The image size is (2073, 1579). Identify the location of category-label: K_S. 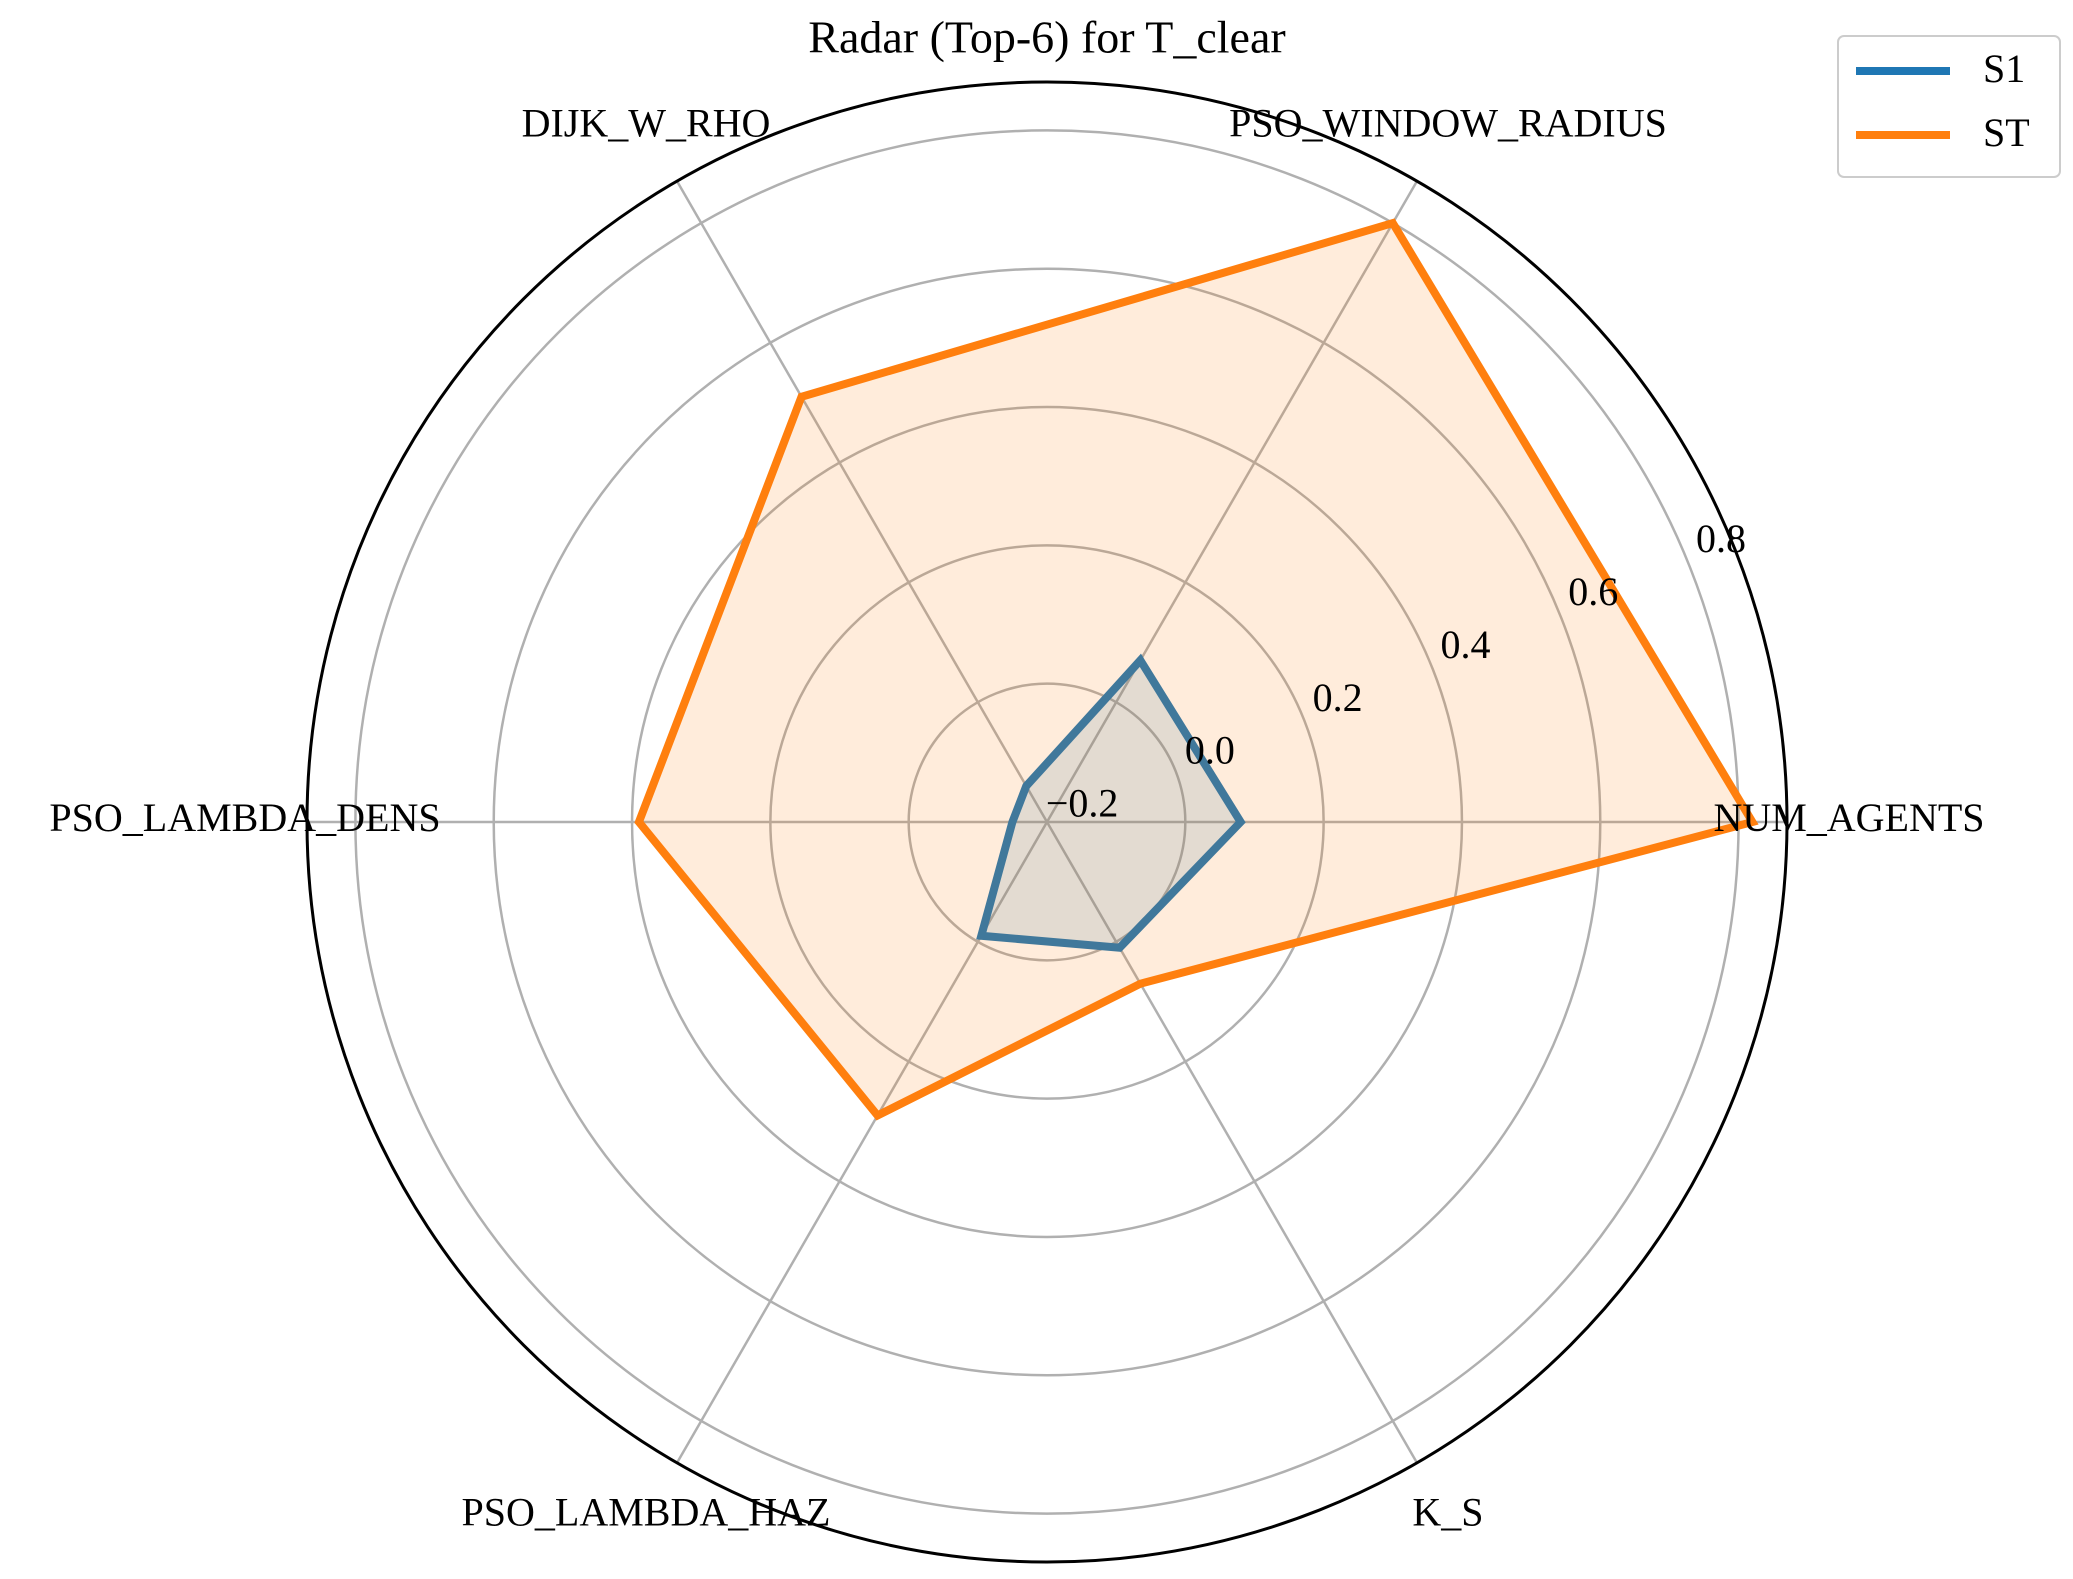
(1447, 1512).